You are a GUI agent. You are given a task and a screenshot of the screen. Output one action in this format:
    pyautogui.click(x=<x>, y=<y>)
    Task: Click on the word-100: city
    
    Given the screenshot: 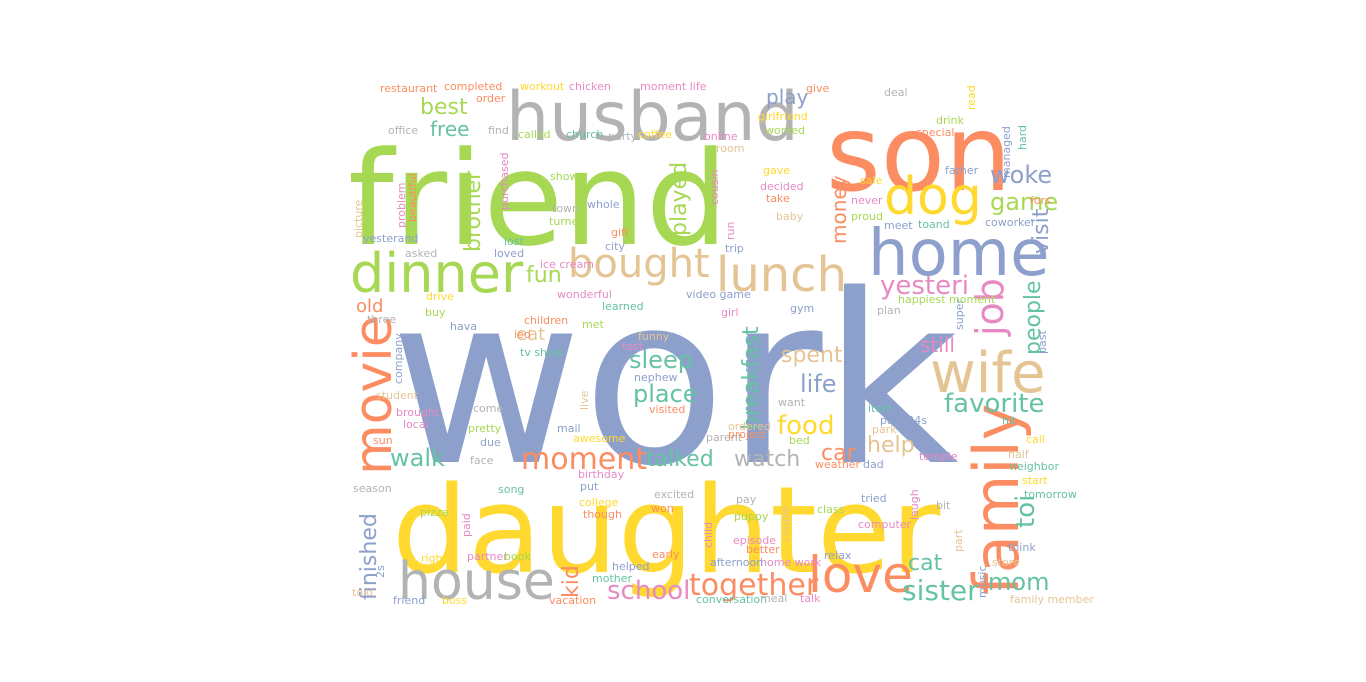 What is the action you would take?
    pyautogui.click(x=615, y=246)
    